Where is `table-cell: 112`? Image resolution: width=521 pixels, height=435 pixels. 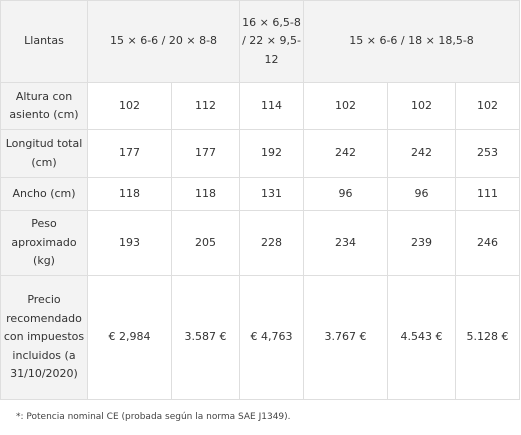 table-cell: 112 is located at coordinates (205, 106).